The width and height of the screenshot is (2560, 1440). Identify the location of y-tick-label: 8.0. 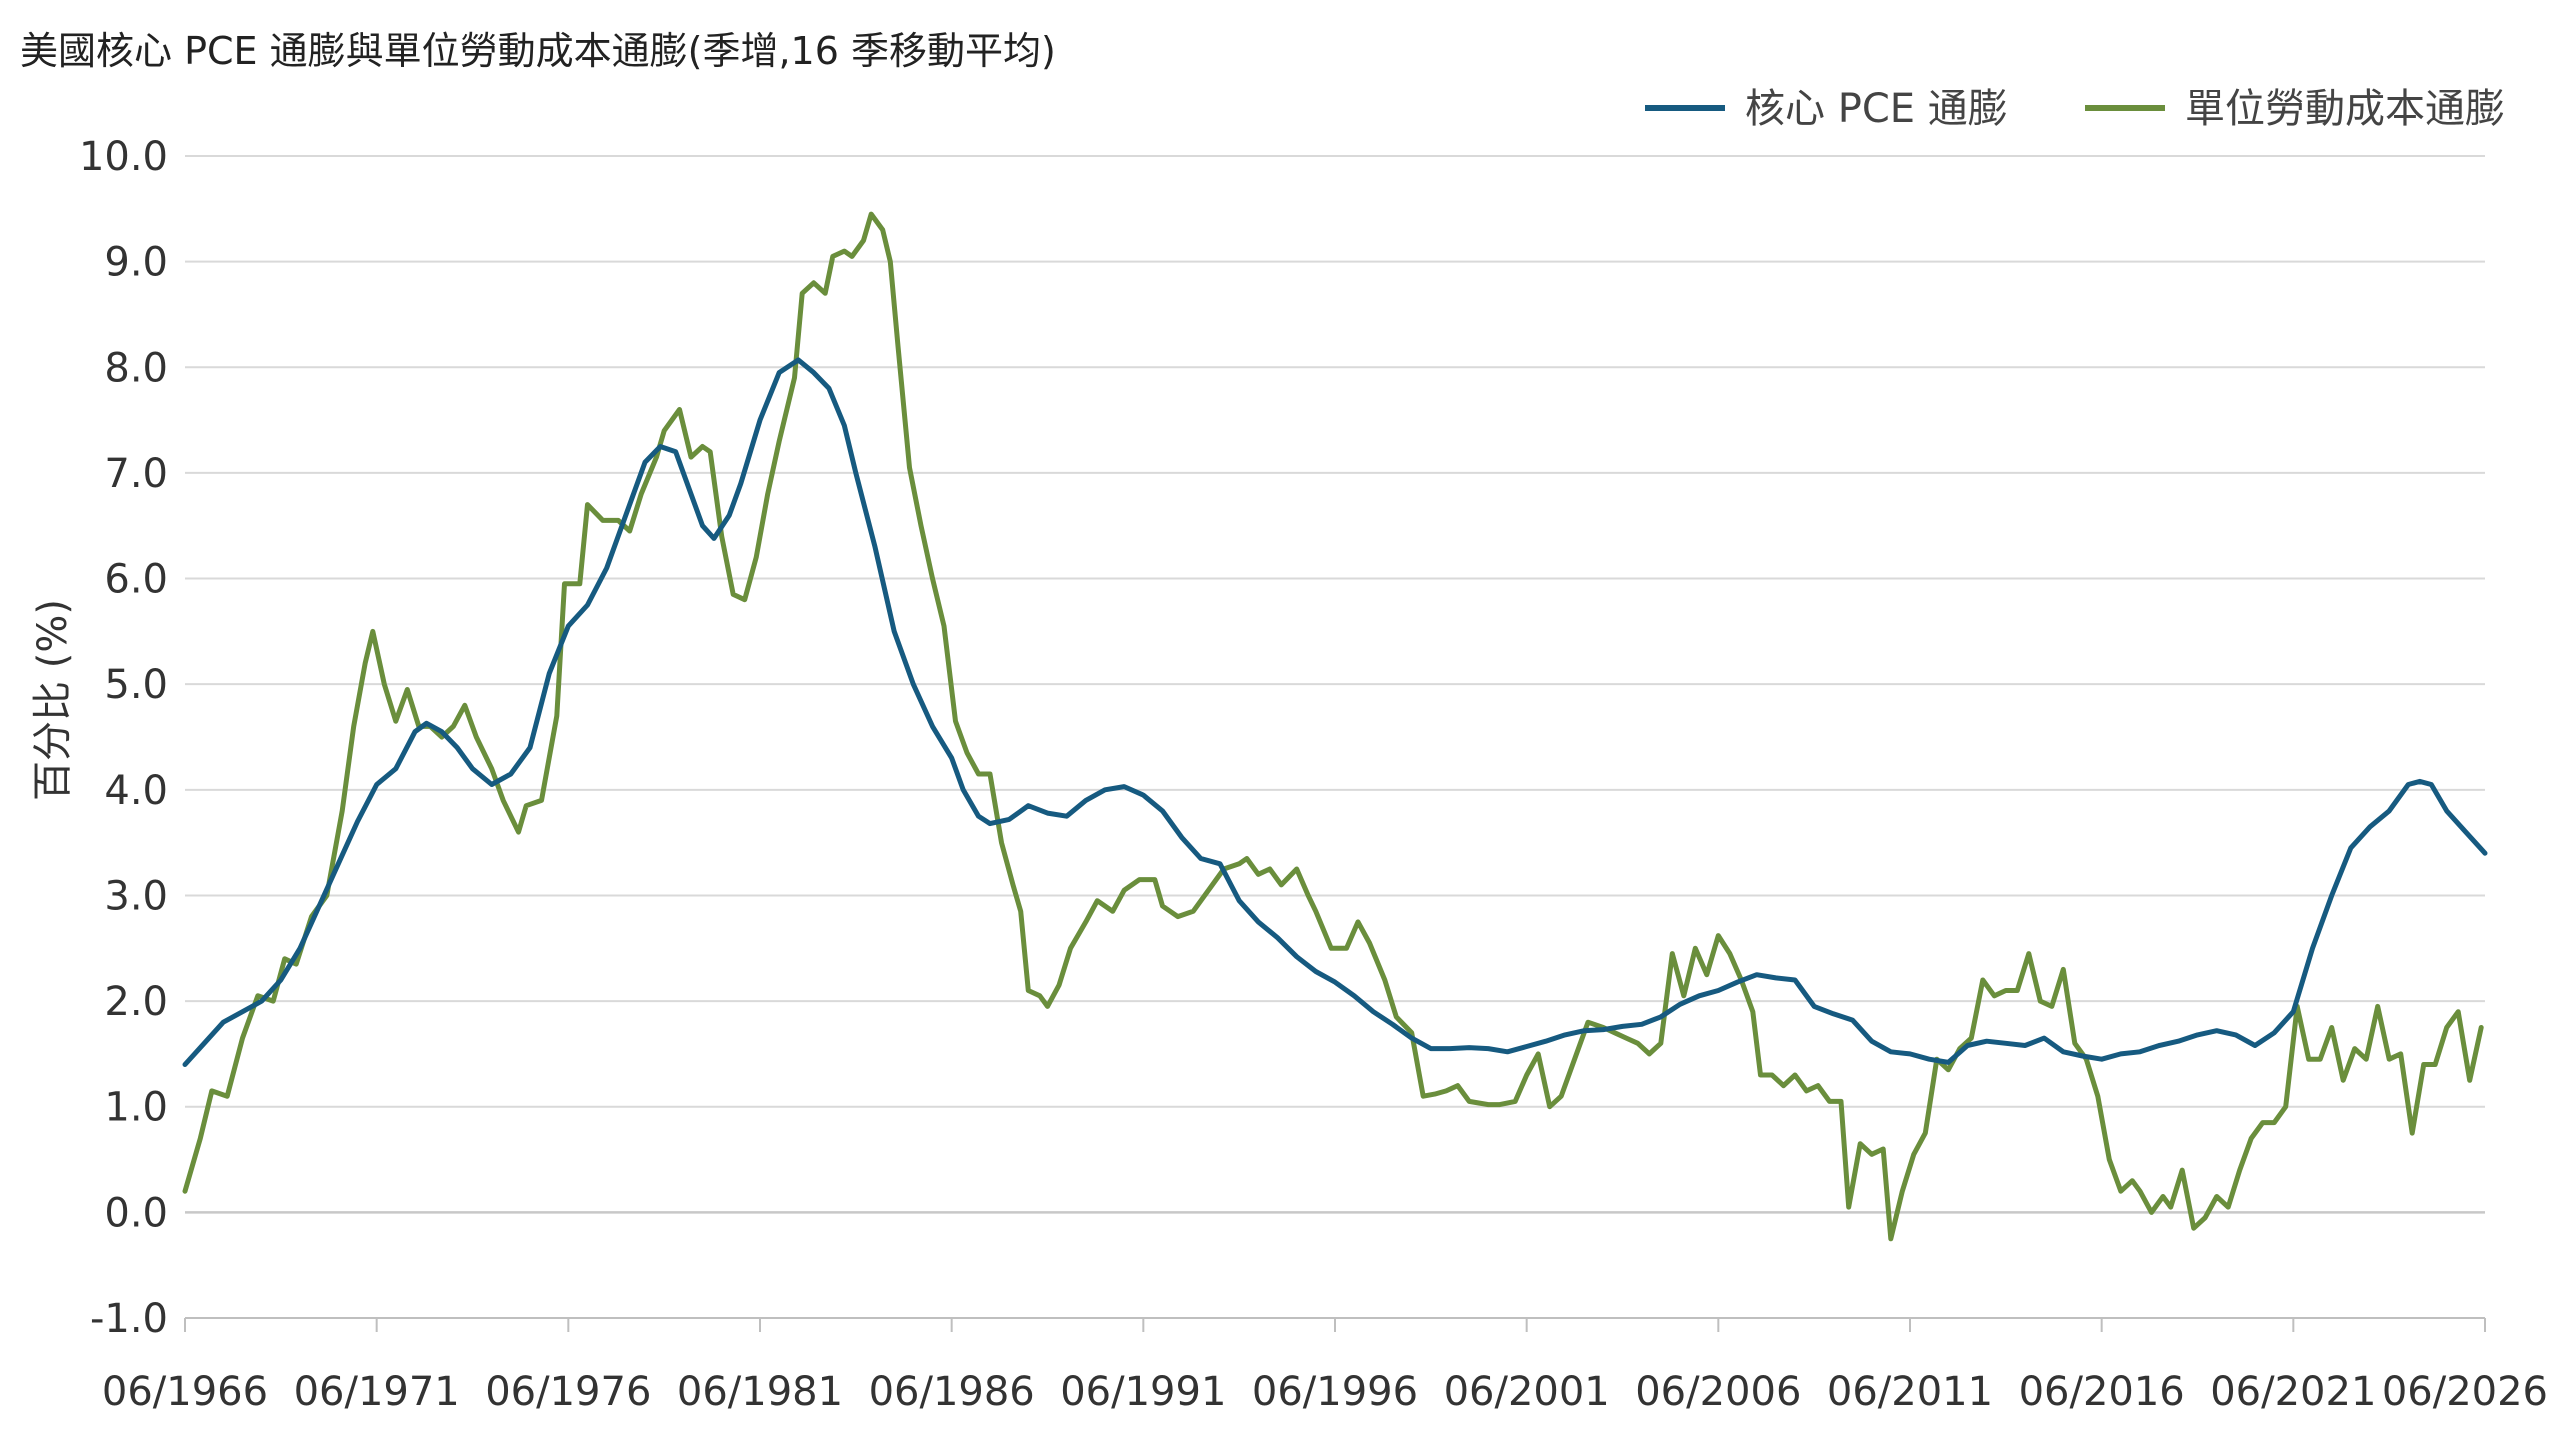
(136, 368).